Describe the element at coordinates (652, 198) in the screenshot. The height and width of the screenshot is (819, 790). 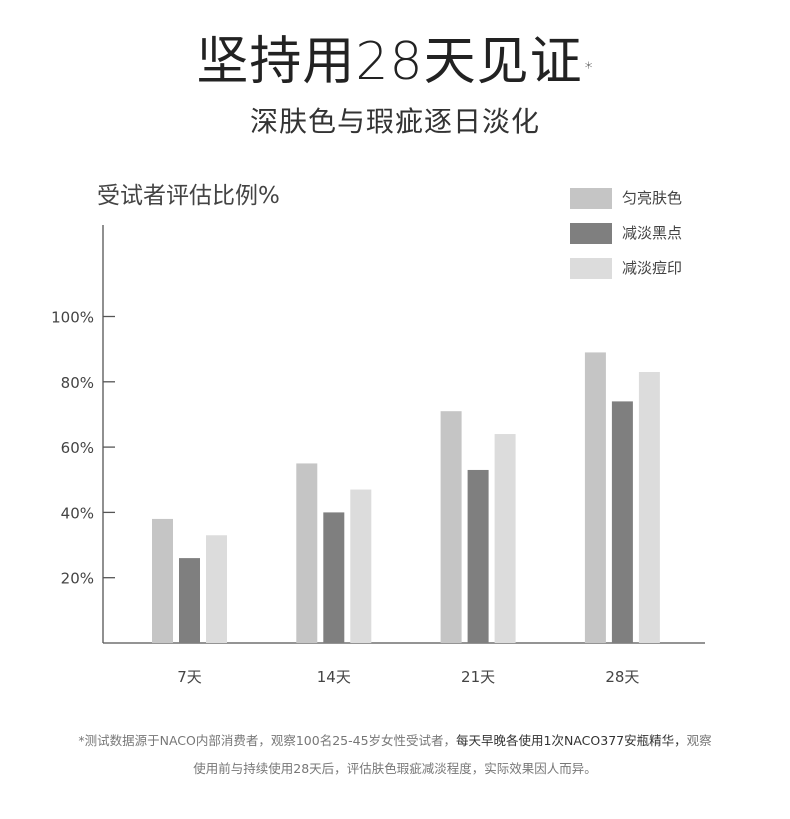
I see `legend-label-even-tone: 匀亮肤色` at that location.